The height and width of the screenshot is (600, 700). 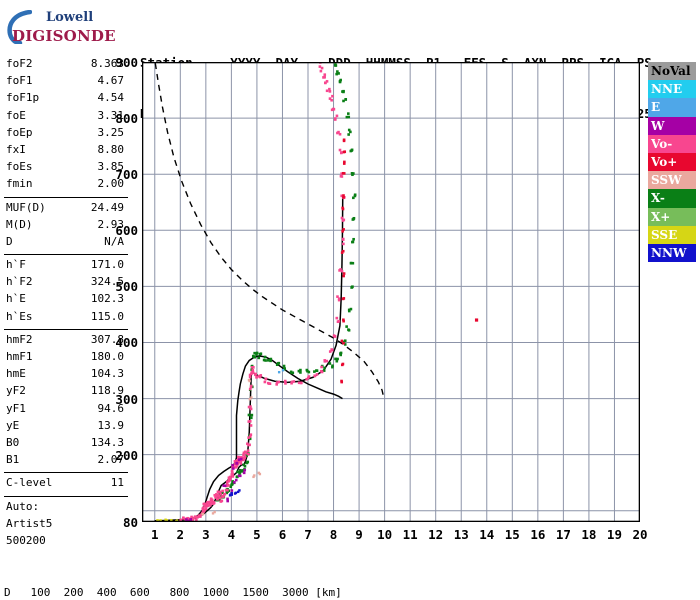 What do you see at coordinates (672, 71) in the screenshot?
I see `legend-item-noval: NoVal` at bounding box center [672, 71].